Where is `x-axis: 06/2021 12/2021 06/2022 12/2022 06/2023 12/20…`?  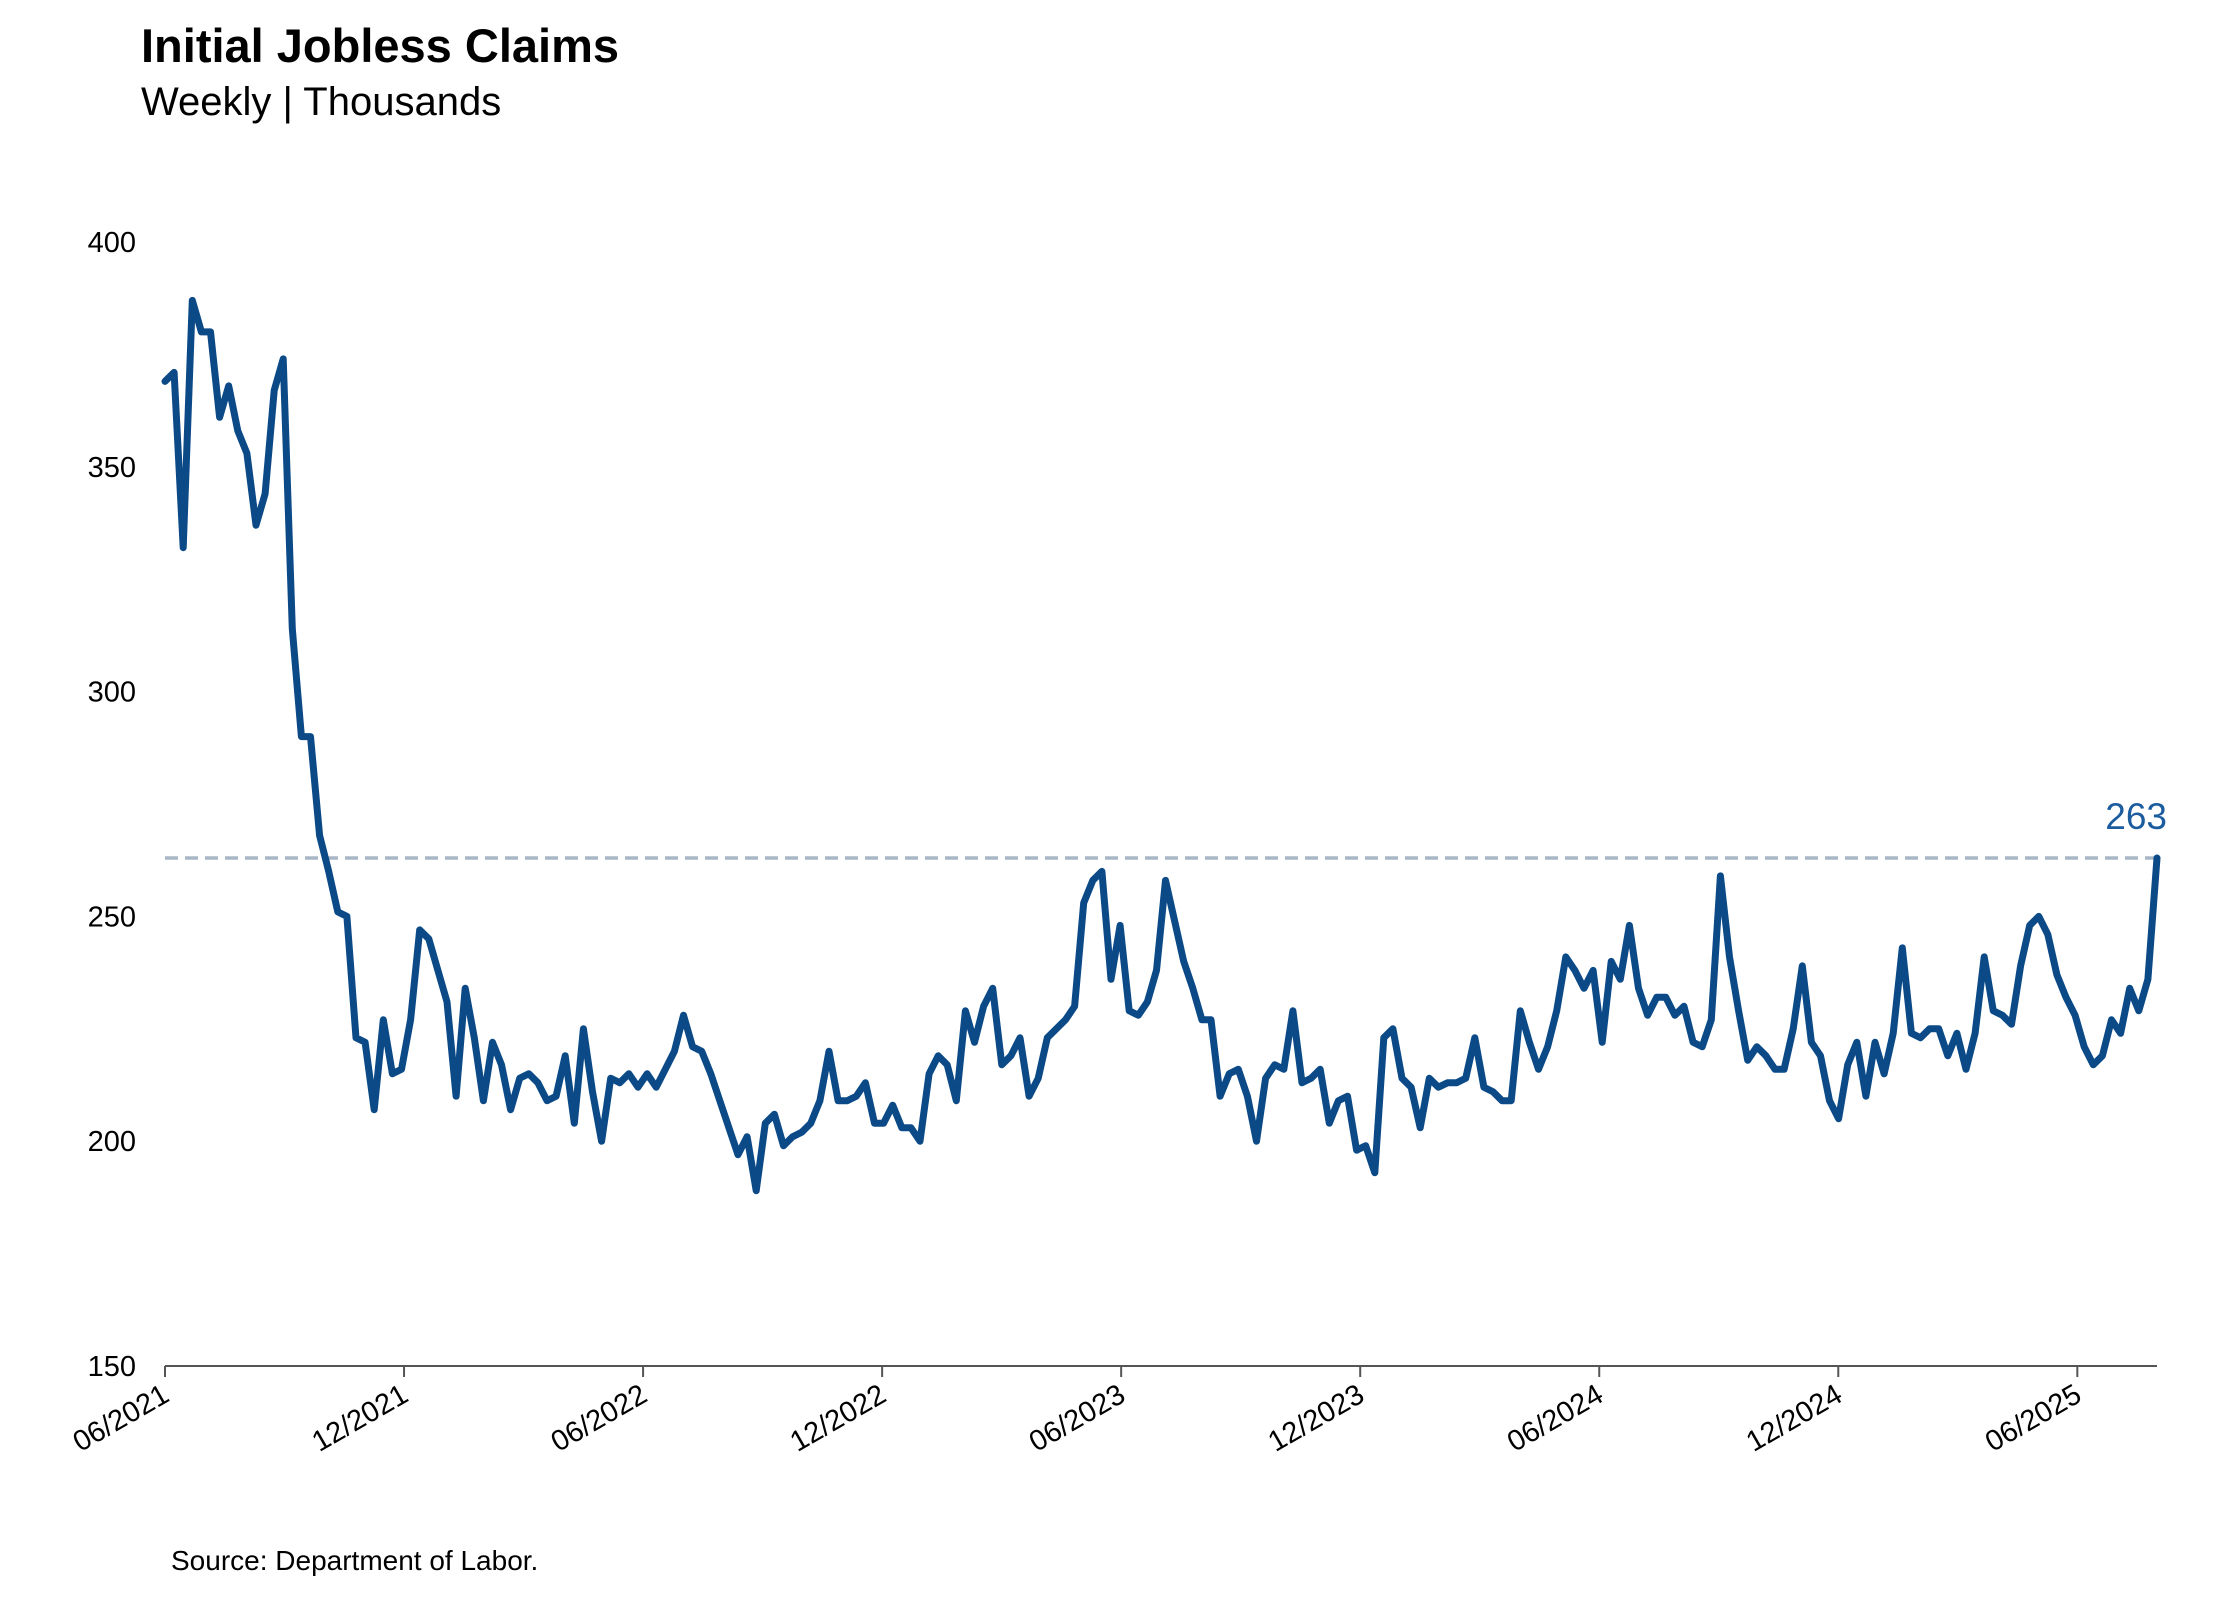
x-axis: 06/2021 12/2021 06/2022 12/2022 06/2023 12/20… is located at coordinates (1112, 1411).